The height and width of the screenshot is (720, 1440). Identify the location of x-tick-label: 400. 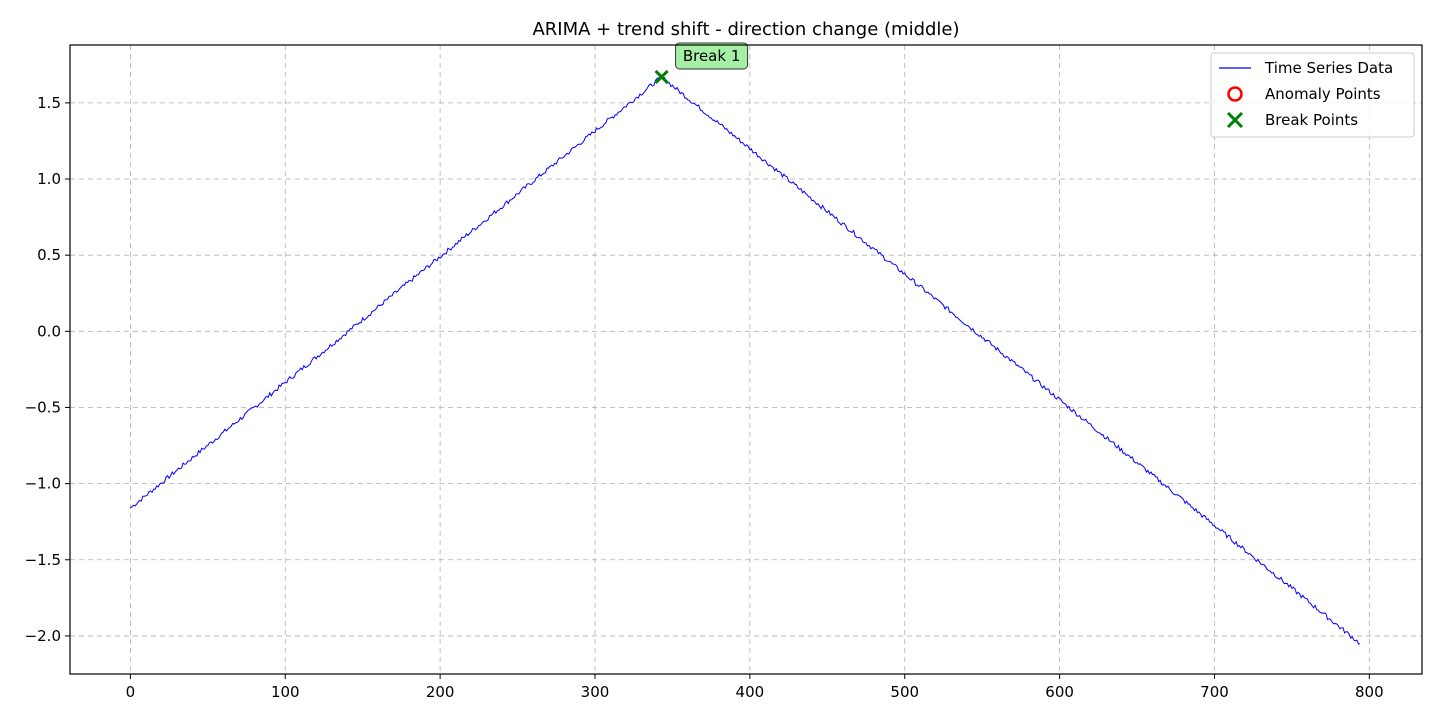
(750, 692).